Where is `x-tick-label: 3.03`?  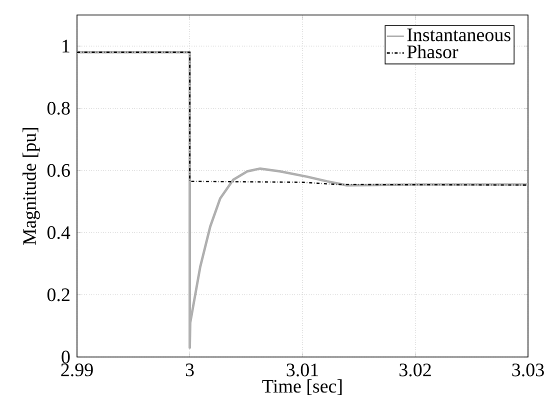 x-tick-label: 3.03 is located at coordinates (528, 370).